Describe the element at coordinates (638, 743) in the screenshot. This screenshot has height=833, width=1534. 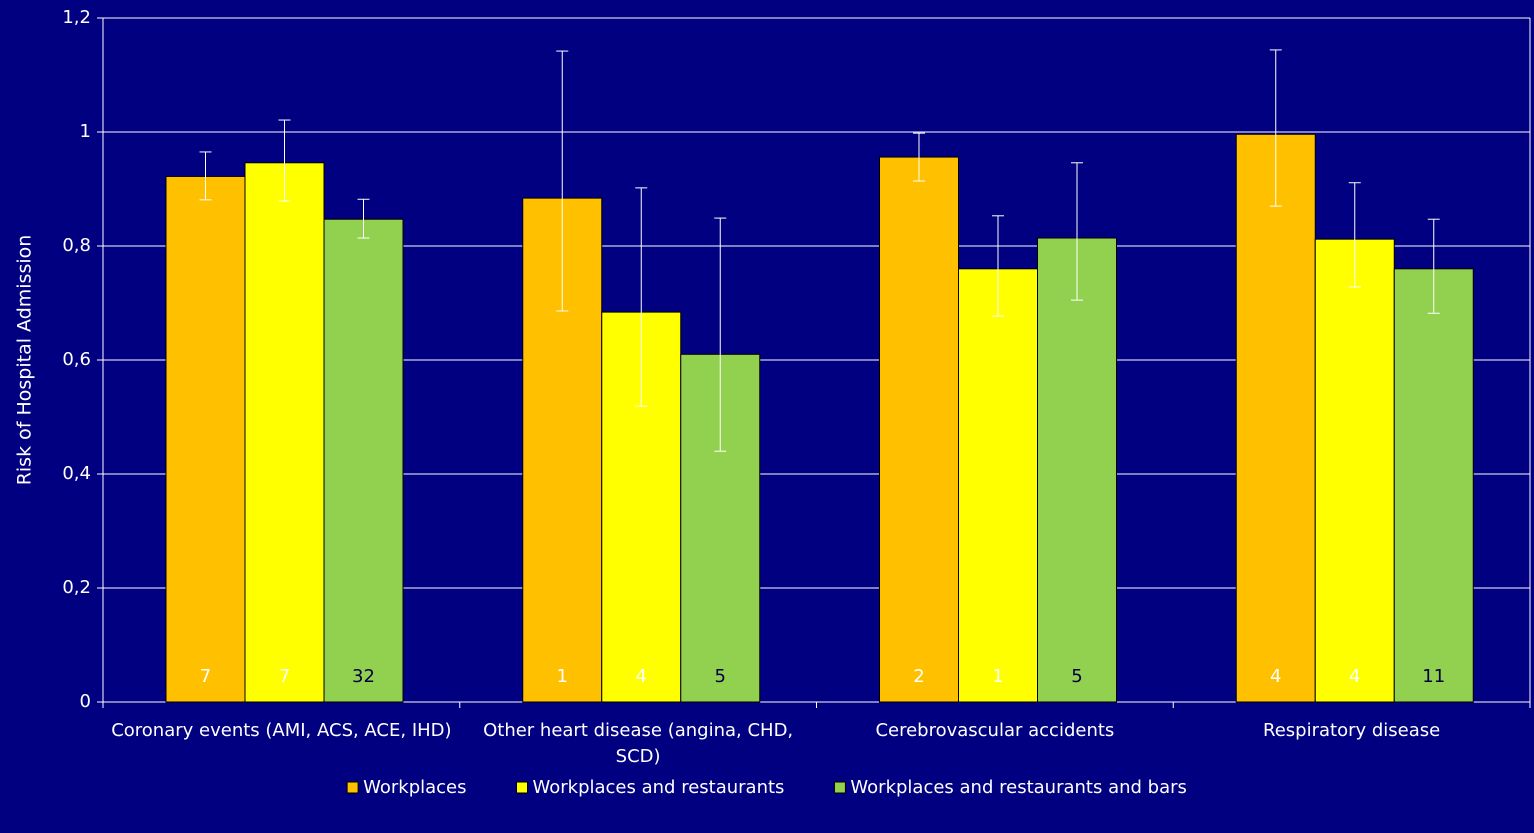
I see `x-tick-label: Other heart disease (angina, CHD, SCD)` at that location.